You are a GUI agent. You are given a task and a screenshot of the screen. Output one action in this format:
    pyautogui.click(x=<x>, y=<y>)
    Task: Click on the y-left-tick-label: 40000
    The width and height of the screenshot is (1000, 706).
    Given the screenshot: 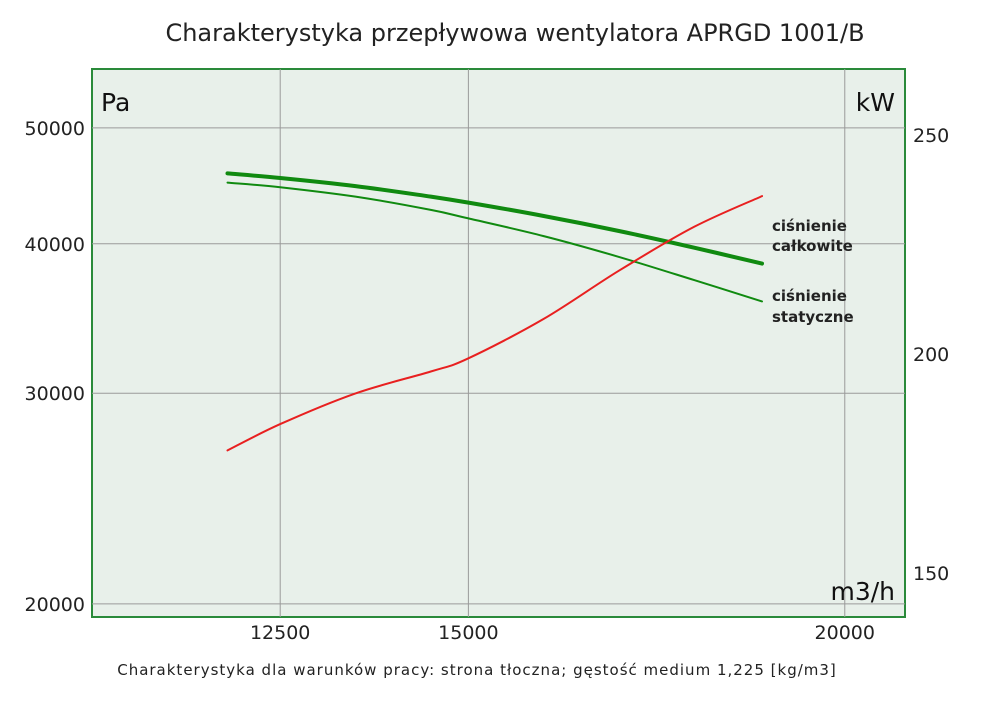 What is the action you would take?
    pyautogui.click(x=55, y=245)
    